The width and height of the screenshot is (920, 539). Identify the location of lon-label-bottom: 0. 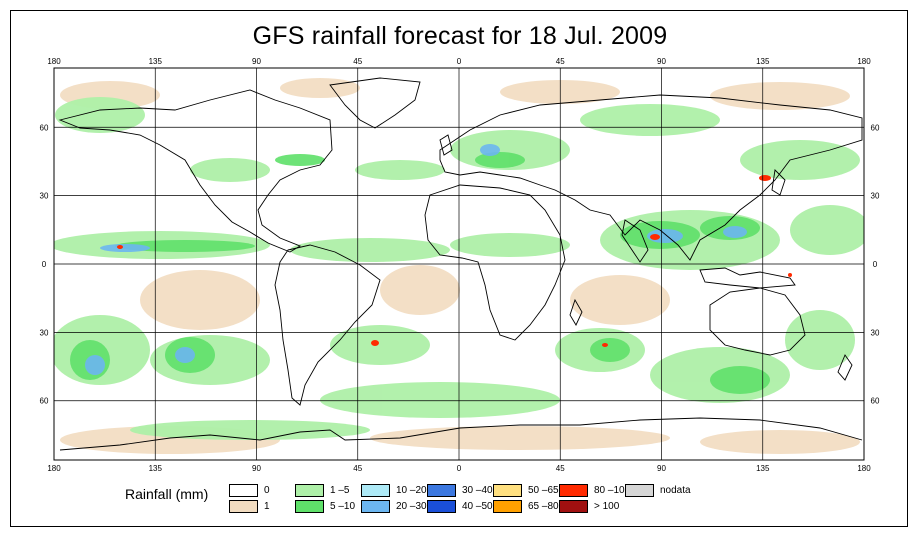
(459, 468).